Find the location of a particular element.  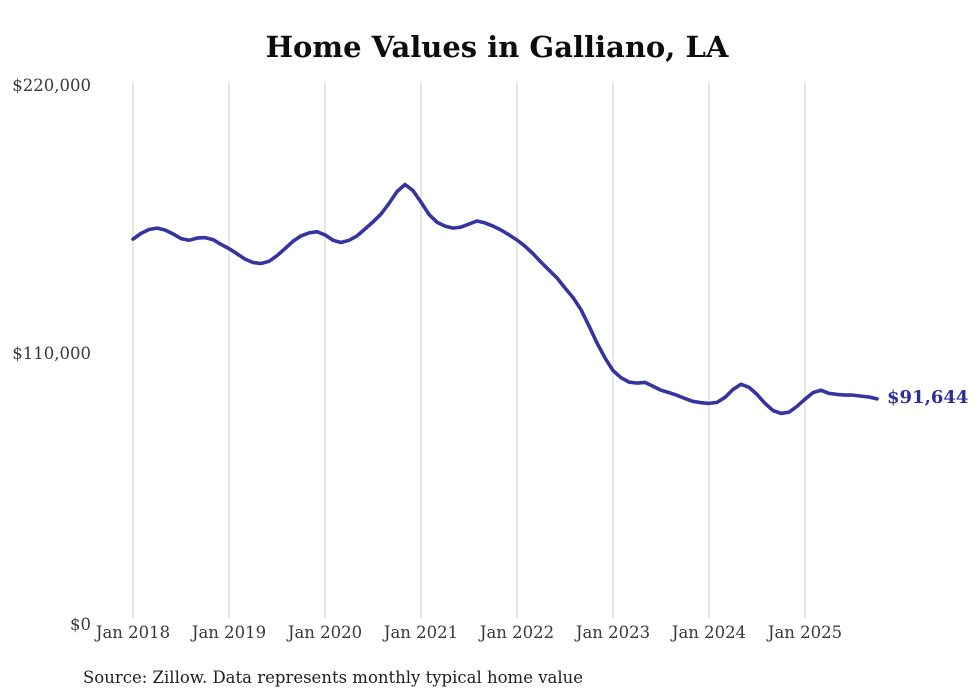

x-tick-label: Jan 2021 is located at coordinates (420, 632).